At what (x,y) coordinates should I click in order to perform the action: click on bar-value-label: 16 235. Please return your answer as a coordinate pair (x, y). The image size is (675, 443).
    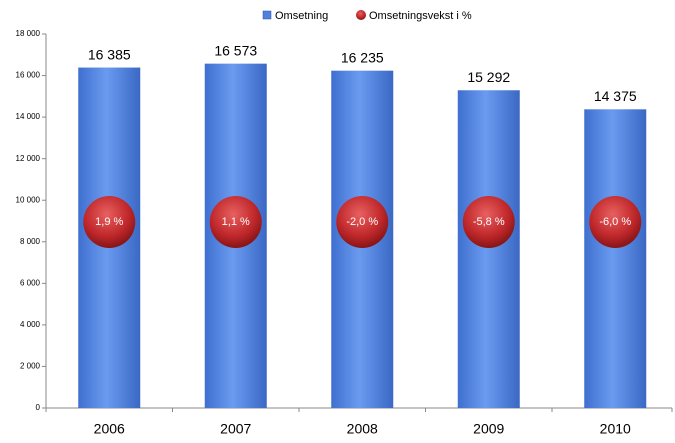
    Looking at the image, I should click on (362, 57).